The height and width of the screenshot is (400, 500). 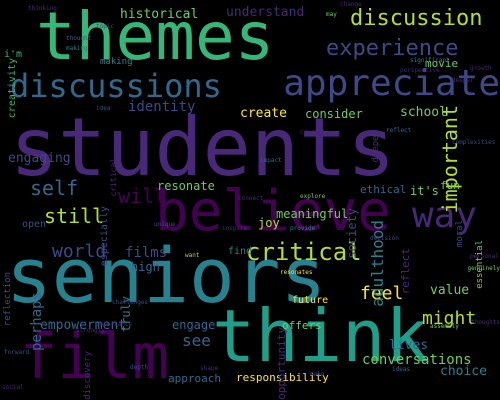 What do you see at coordinates (77, 48) in the screenshot?
I see `tiny-word: making` at bounding box center [77, 48].